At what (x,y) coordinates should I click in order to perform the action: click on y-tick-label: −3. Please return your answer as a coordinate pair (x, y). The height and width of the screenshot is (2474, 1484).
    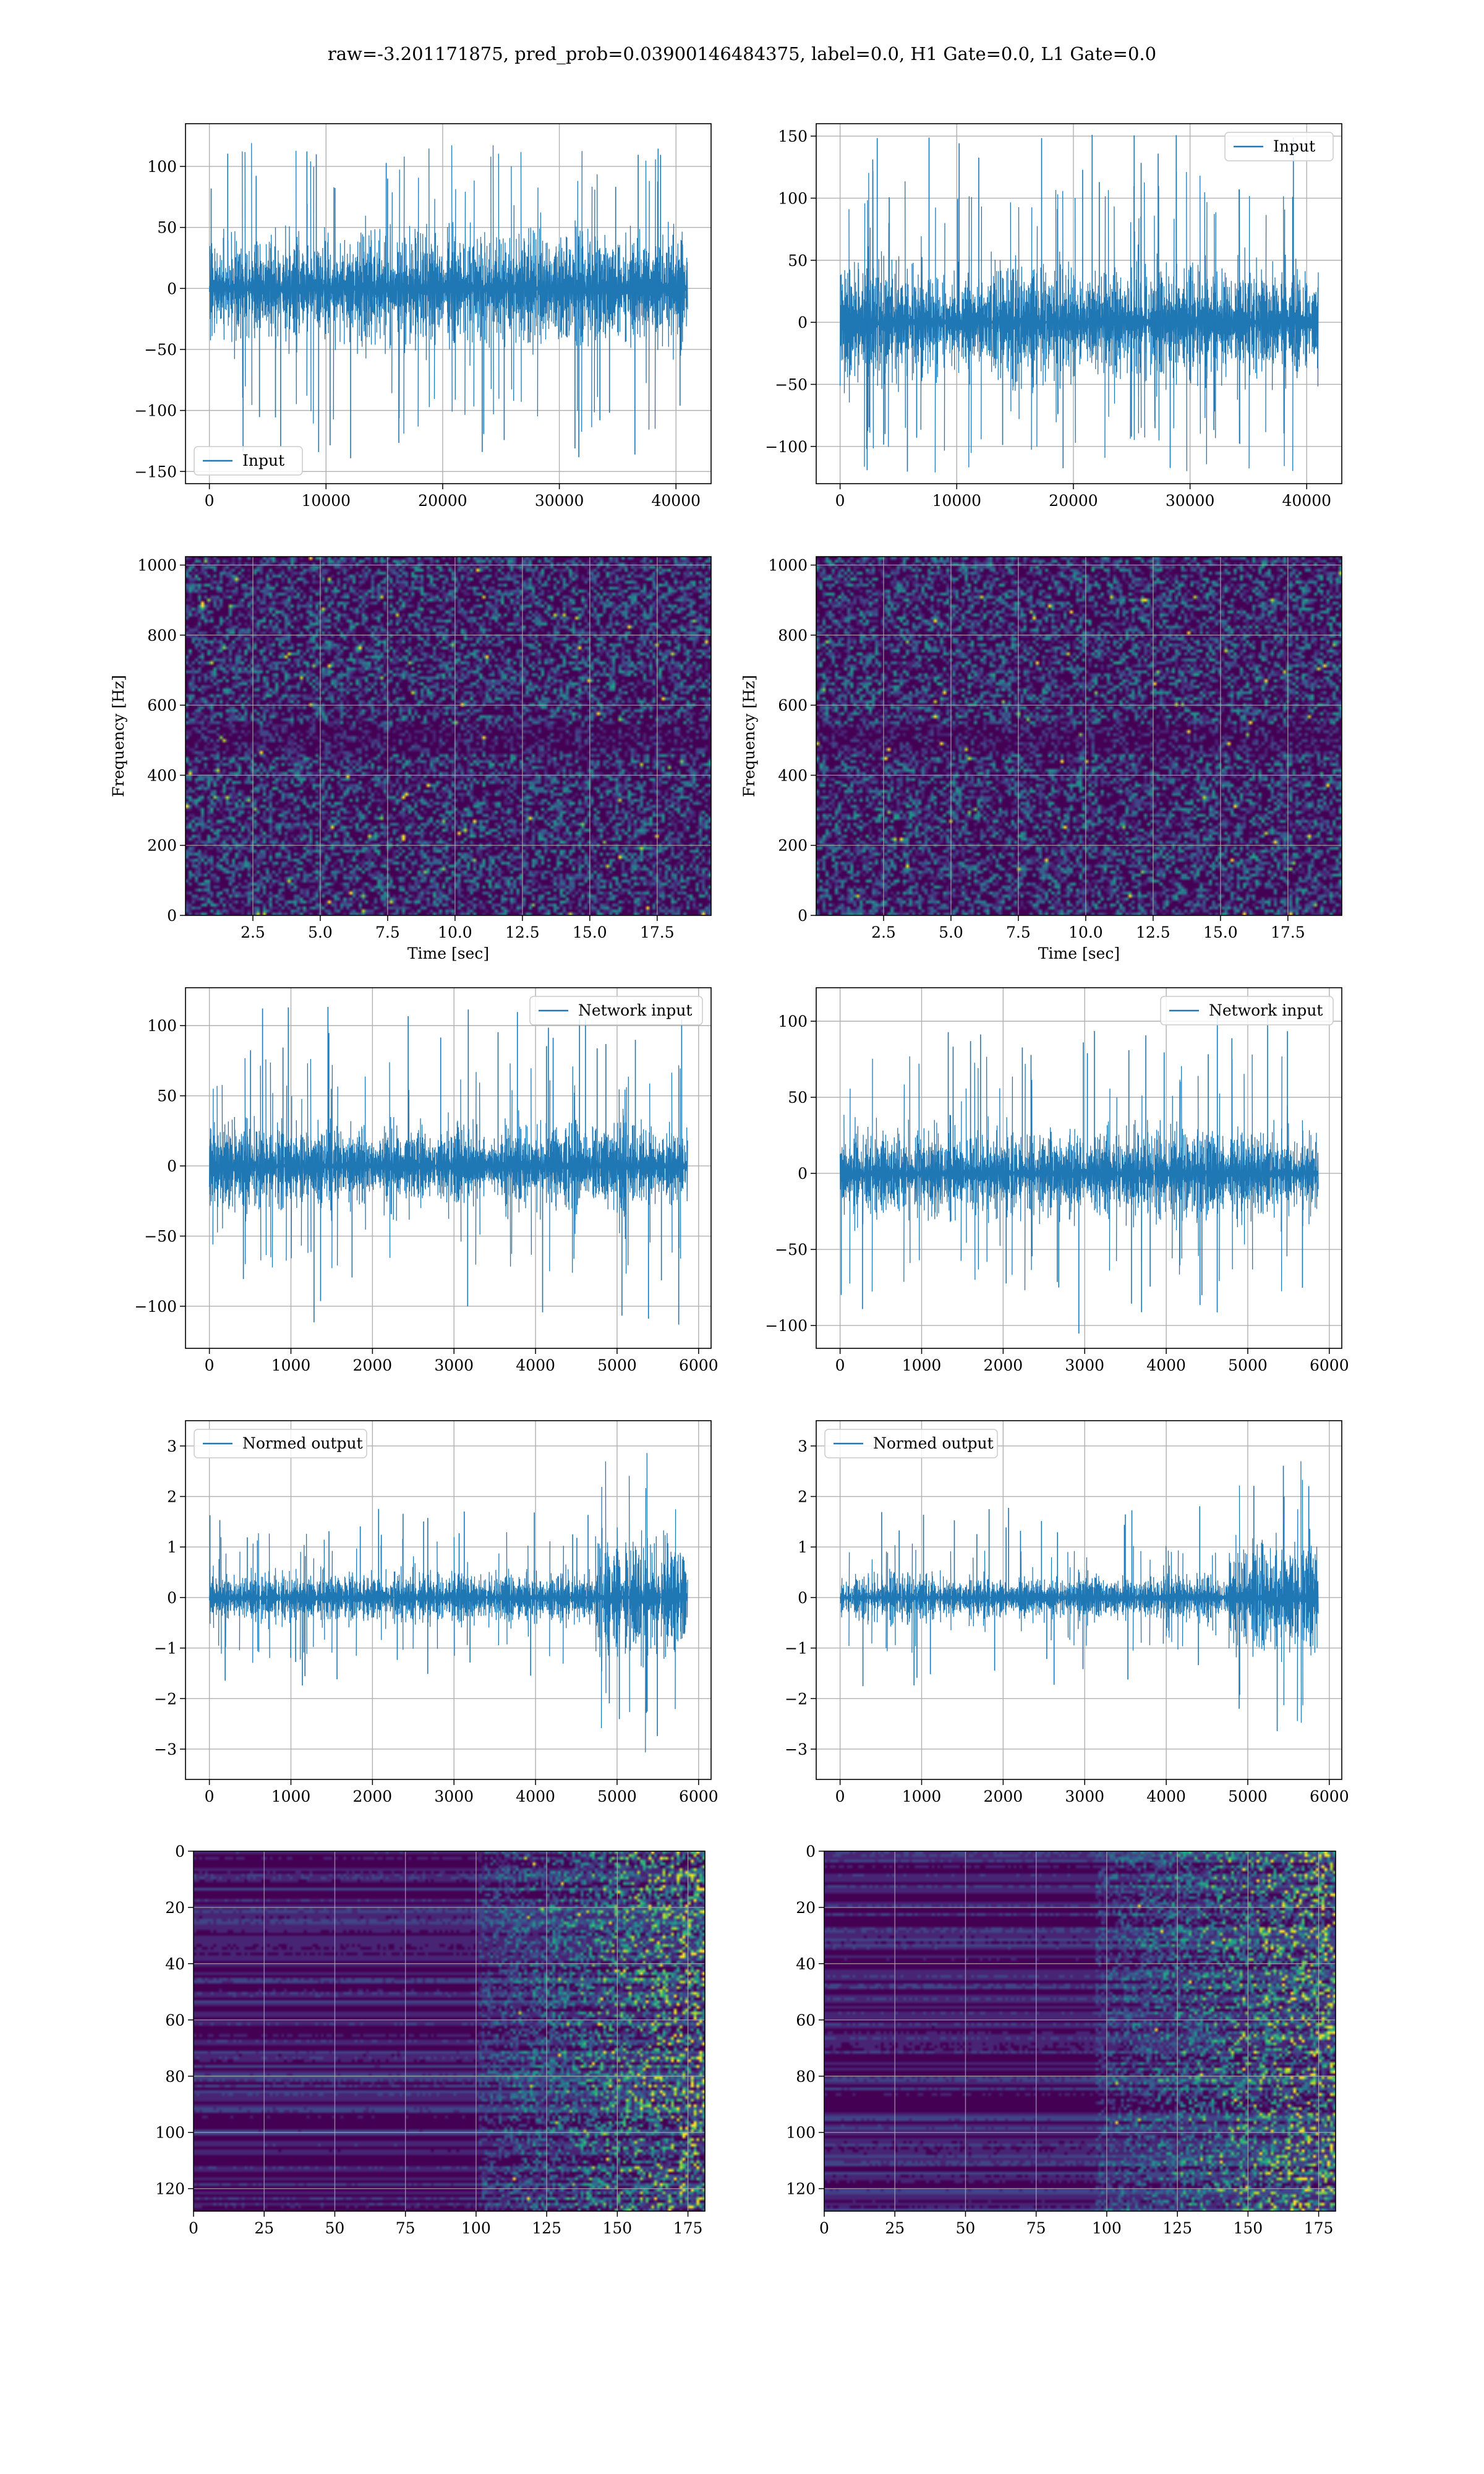
    Looking at the image, I should click on (796, 1749).